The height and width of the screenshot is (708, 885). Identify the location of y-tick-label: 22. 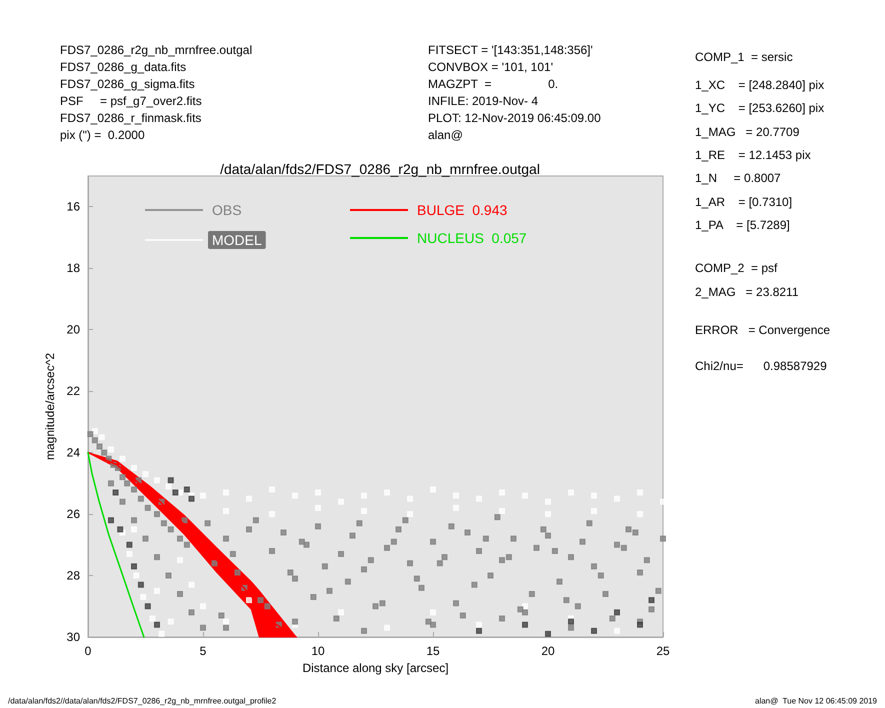
(73, 391).